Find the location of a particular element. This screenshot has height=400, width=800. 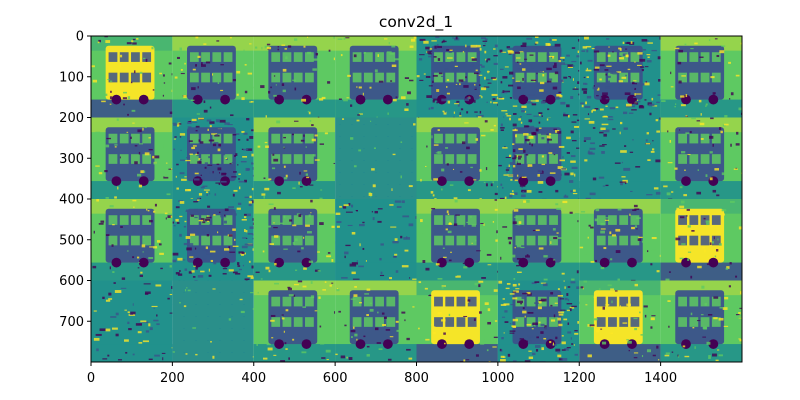

y-axis-ticks: 0 100 200 300 400 500 600 700 is located at coordinates (75, 180).